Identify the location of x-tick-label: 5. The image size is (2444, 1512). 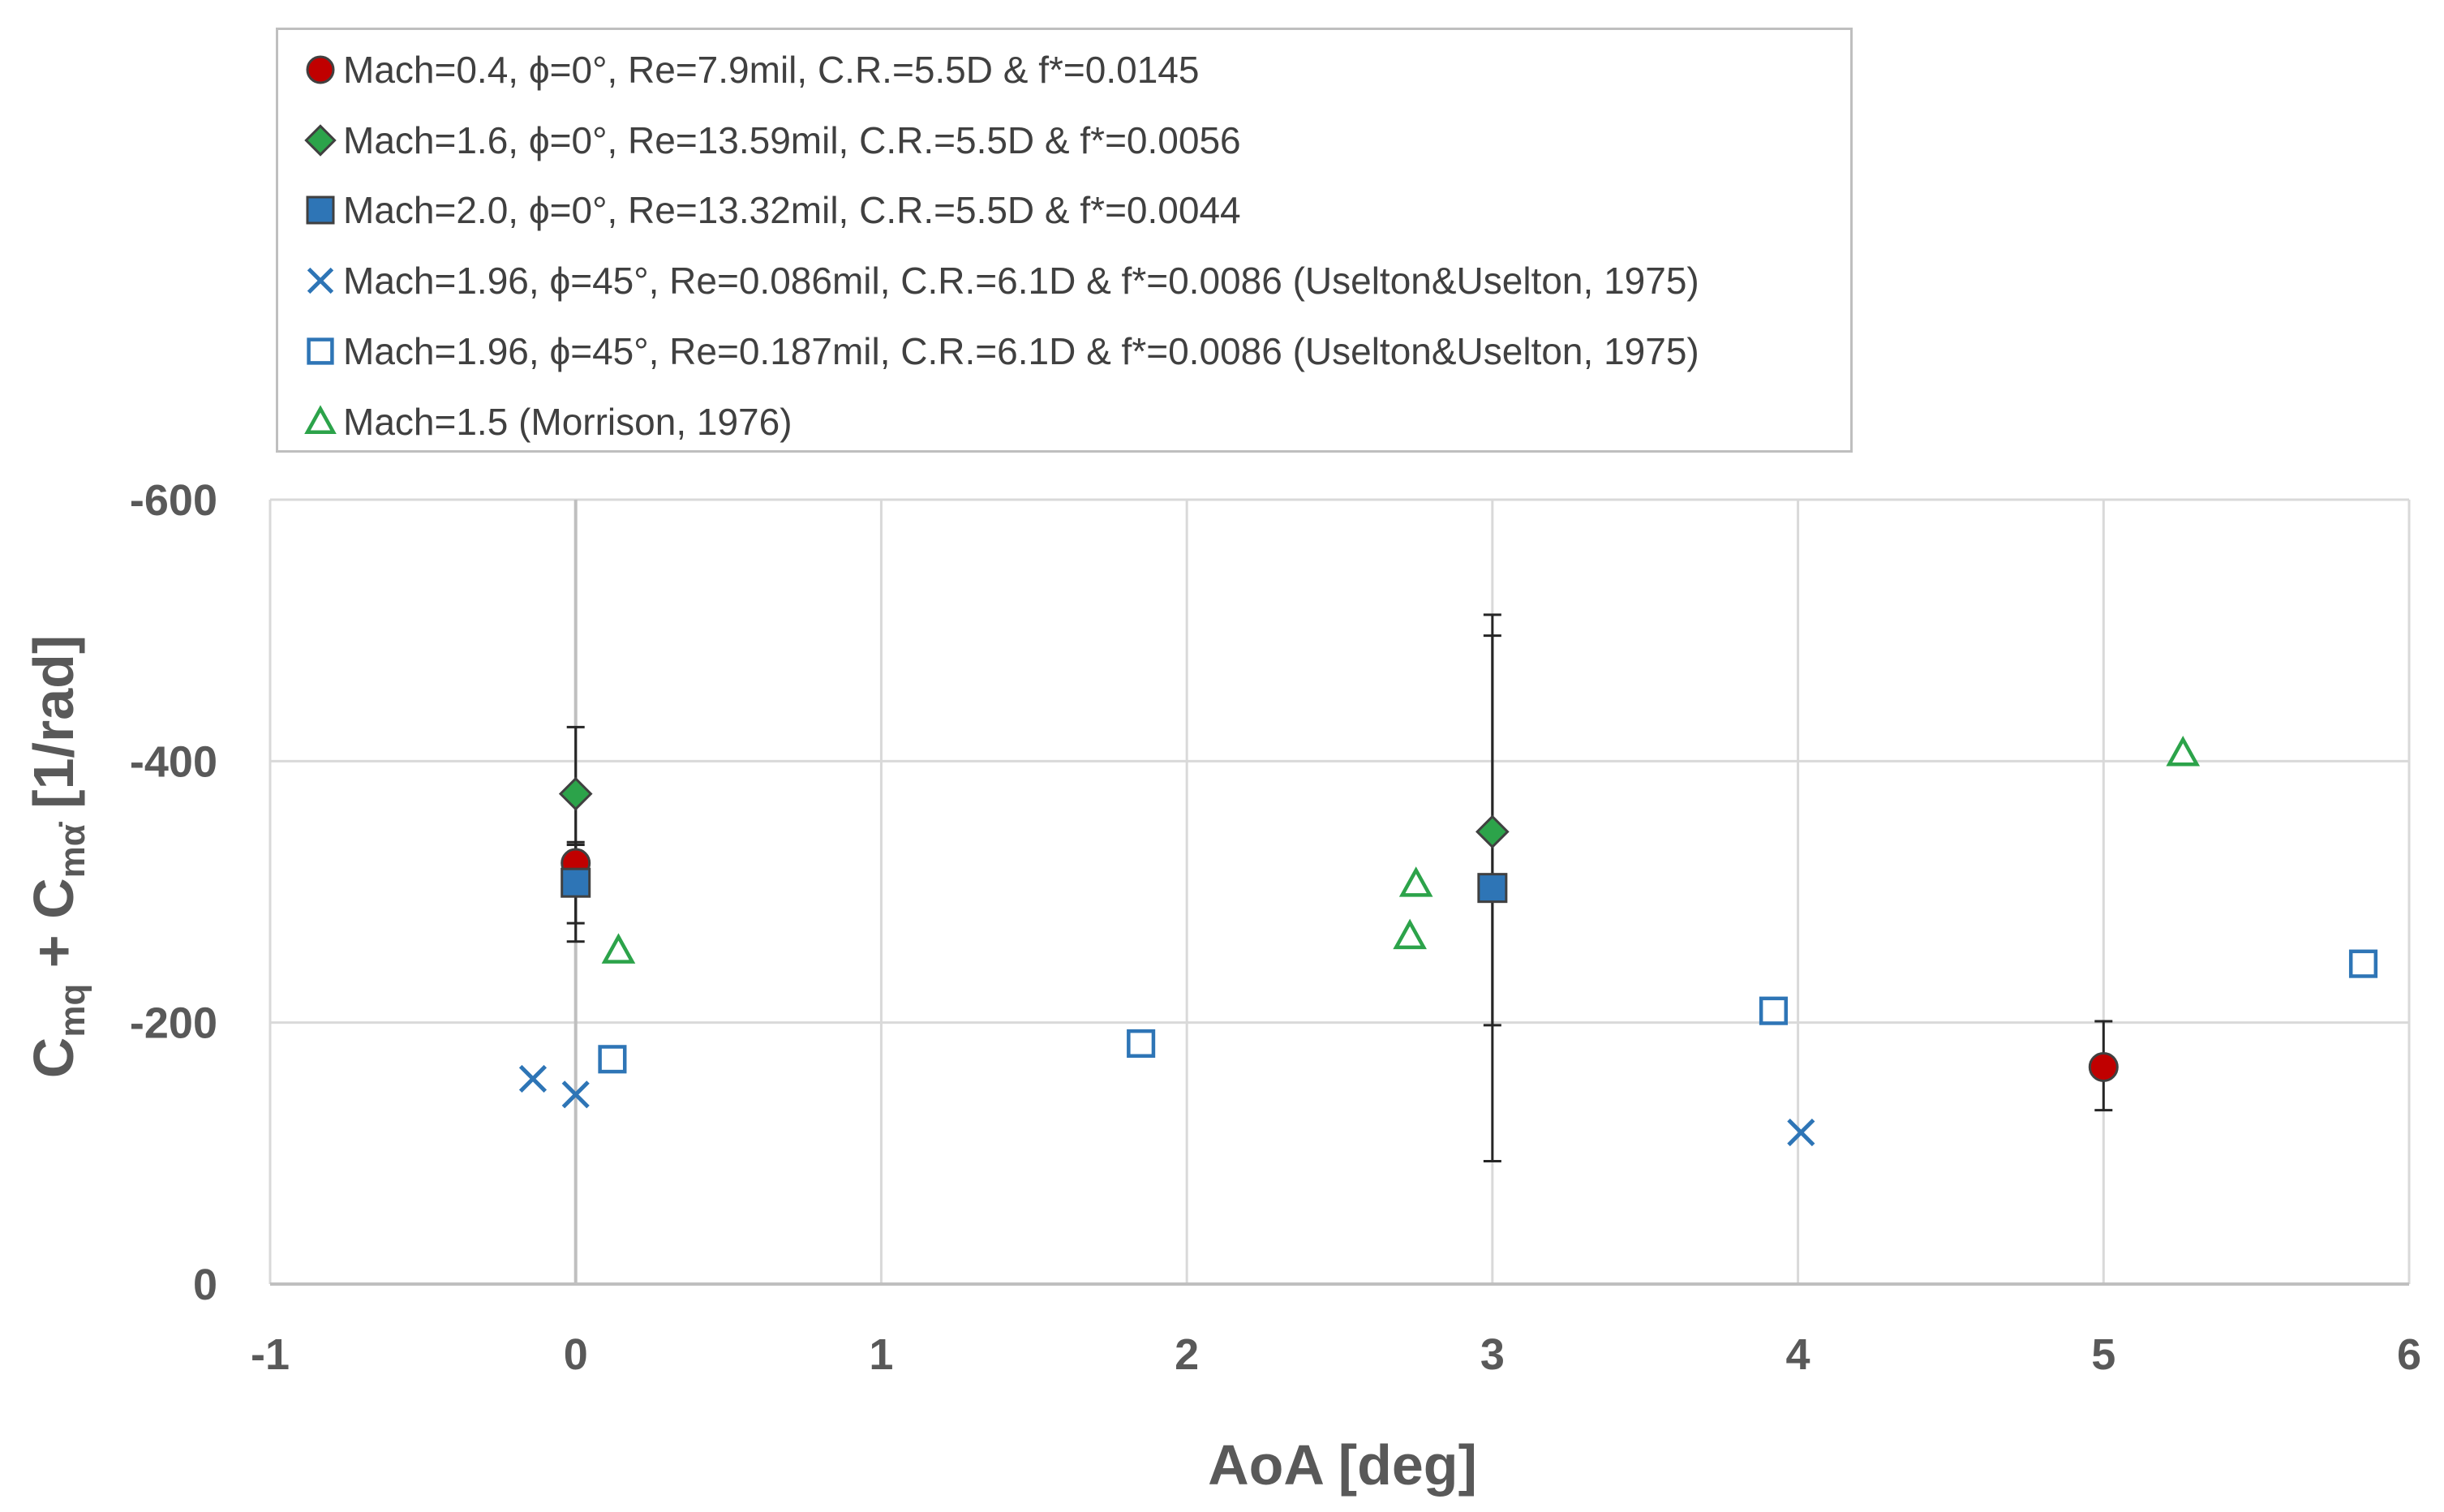
(2103, 1354).